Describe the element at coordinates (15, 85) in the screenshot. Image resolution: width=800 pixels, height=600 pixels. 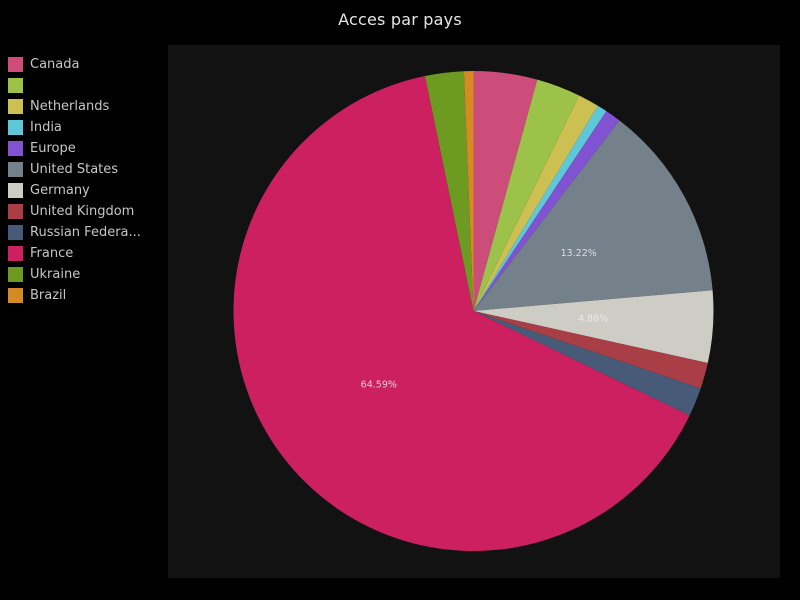
I see `legend-swatch-unnamed` at that location.